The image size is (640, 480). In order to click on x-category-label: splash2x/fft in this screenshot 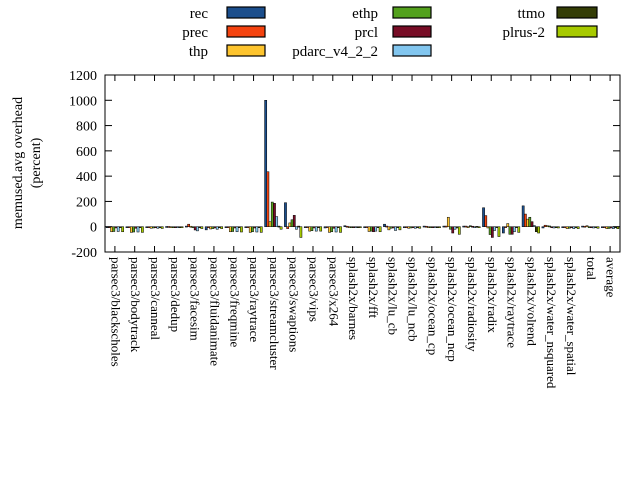, I will do `click(373, 288)`.